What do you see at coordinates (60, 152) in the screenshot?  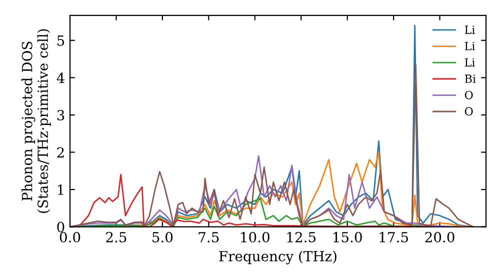 I see `y-tick-label: 2` at bounding box center [60, 152].